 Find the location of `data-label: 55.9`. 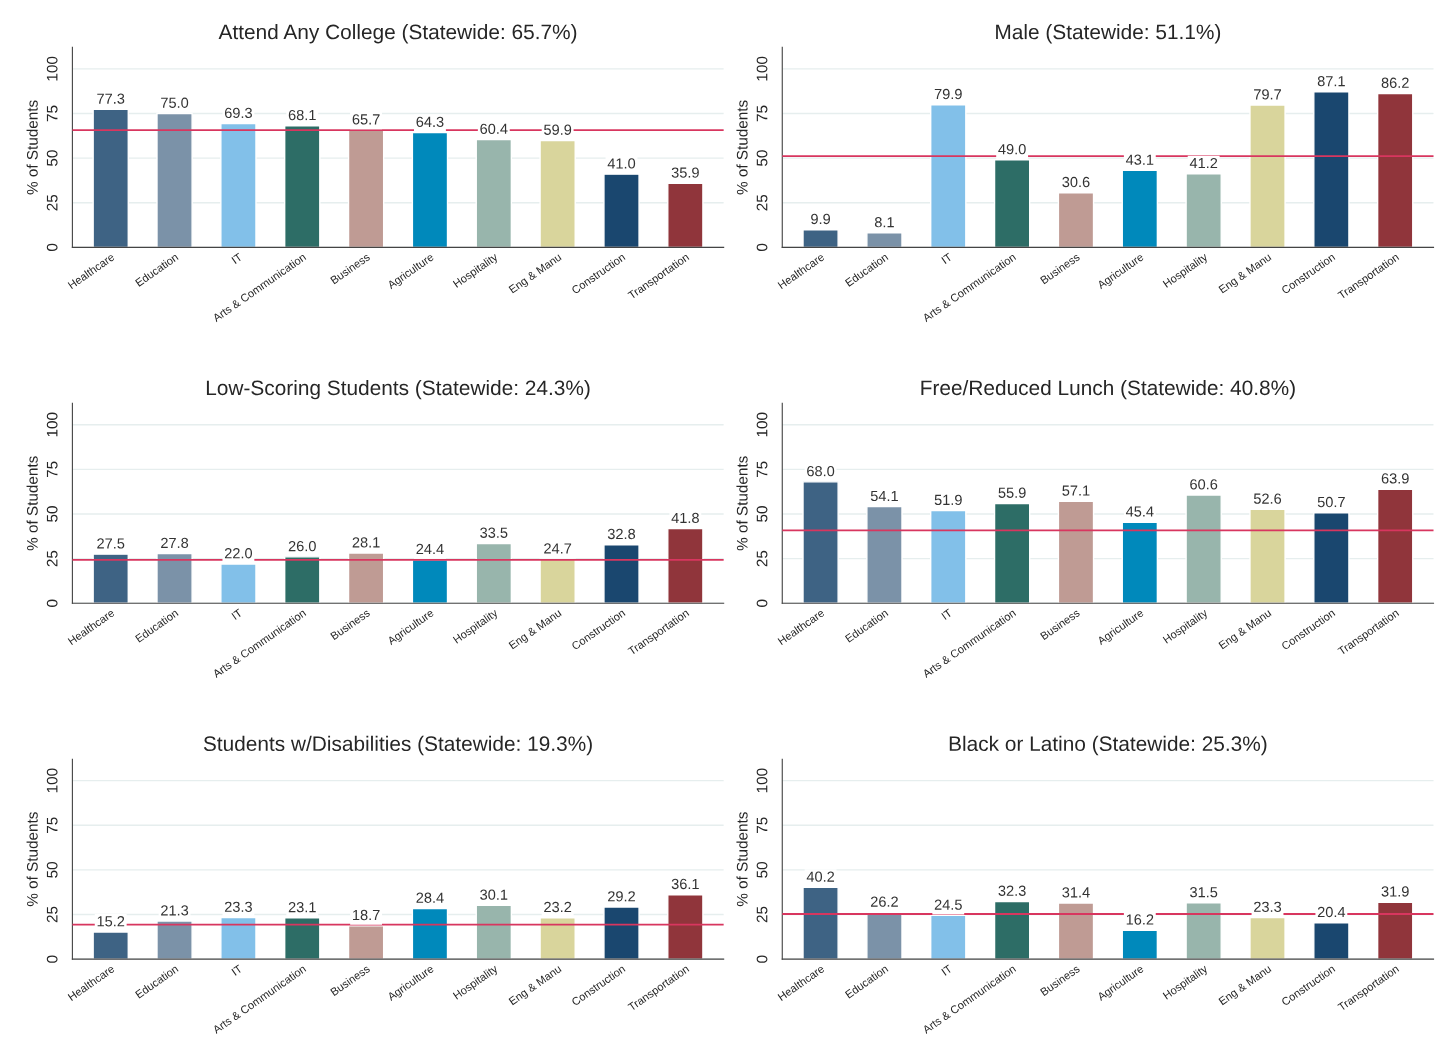

data-label: 55.9 is located at coordinates (1012, 492).